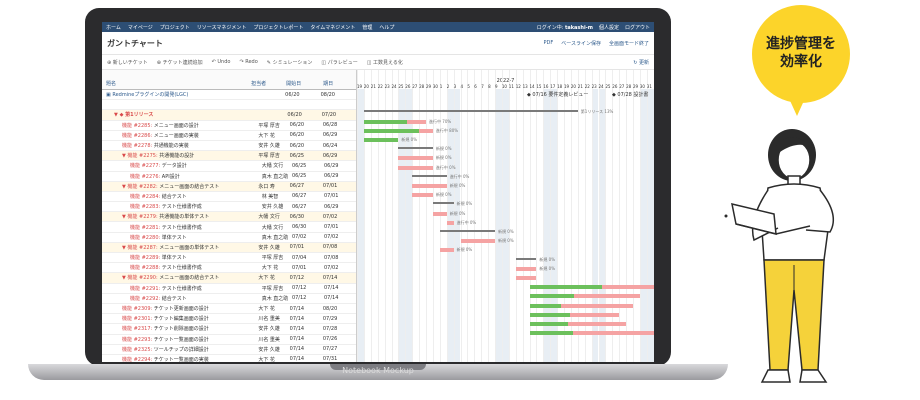 The height and width of the screenshot is (400, 920). I want to click on row-title: ▣ Redmineプラグインの開発(LGC), so click(147, 95).